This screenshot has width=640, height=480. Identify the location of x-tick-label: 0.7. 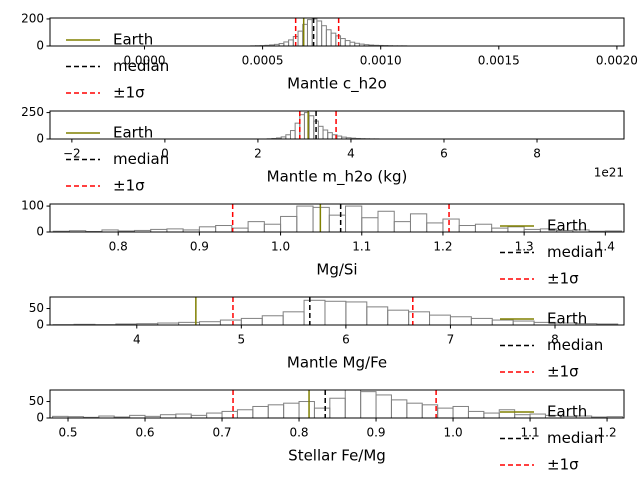
(221, 433).